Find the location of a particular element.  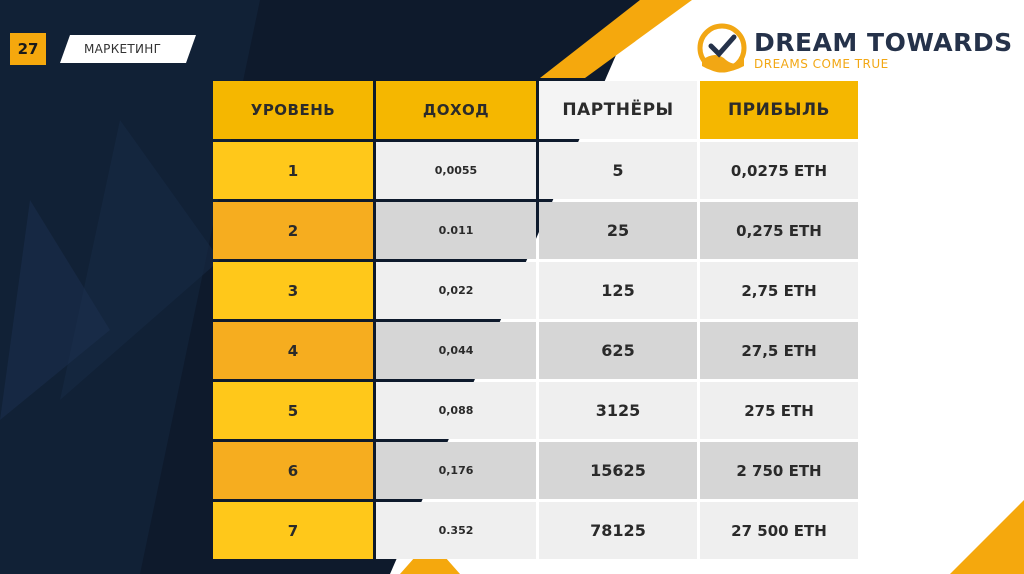

logo-subtitle: DREAMS COME TRUE is located at coordinates (821, 64).